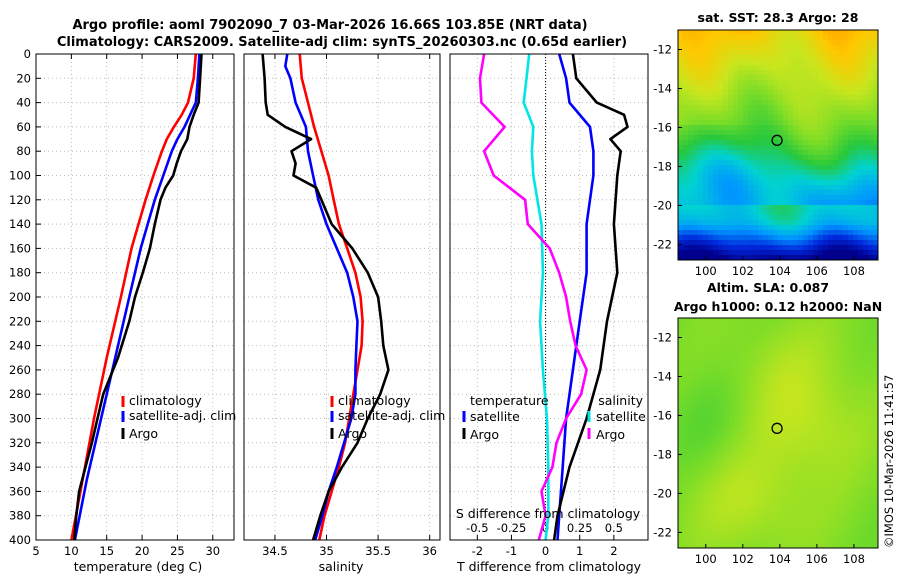 The height and width of the screenshot is (580, 900). What do you see at coordinates (374, 400) in the screenshot?
I see `legend-climatology-label: climatology` at bounding box center [374, 400].